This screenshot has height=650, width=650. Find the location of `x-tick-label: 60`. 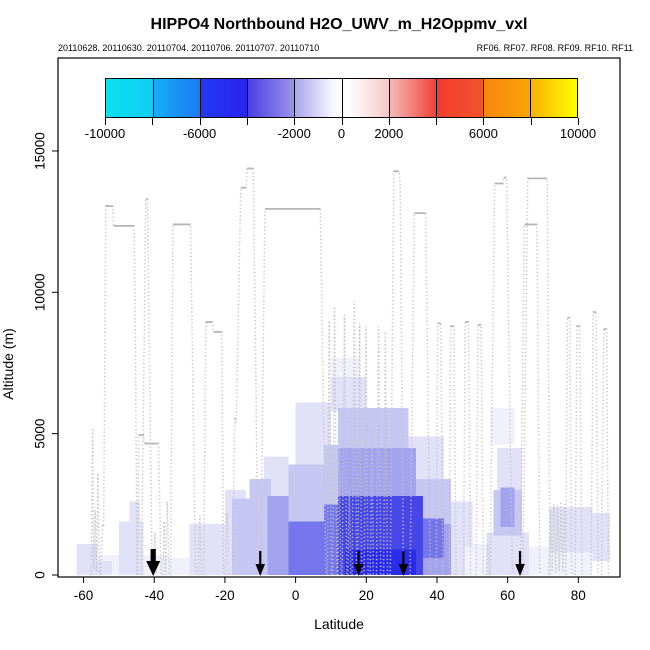

x-tick-label: 60 is located at coordinates (507, 595).